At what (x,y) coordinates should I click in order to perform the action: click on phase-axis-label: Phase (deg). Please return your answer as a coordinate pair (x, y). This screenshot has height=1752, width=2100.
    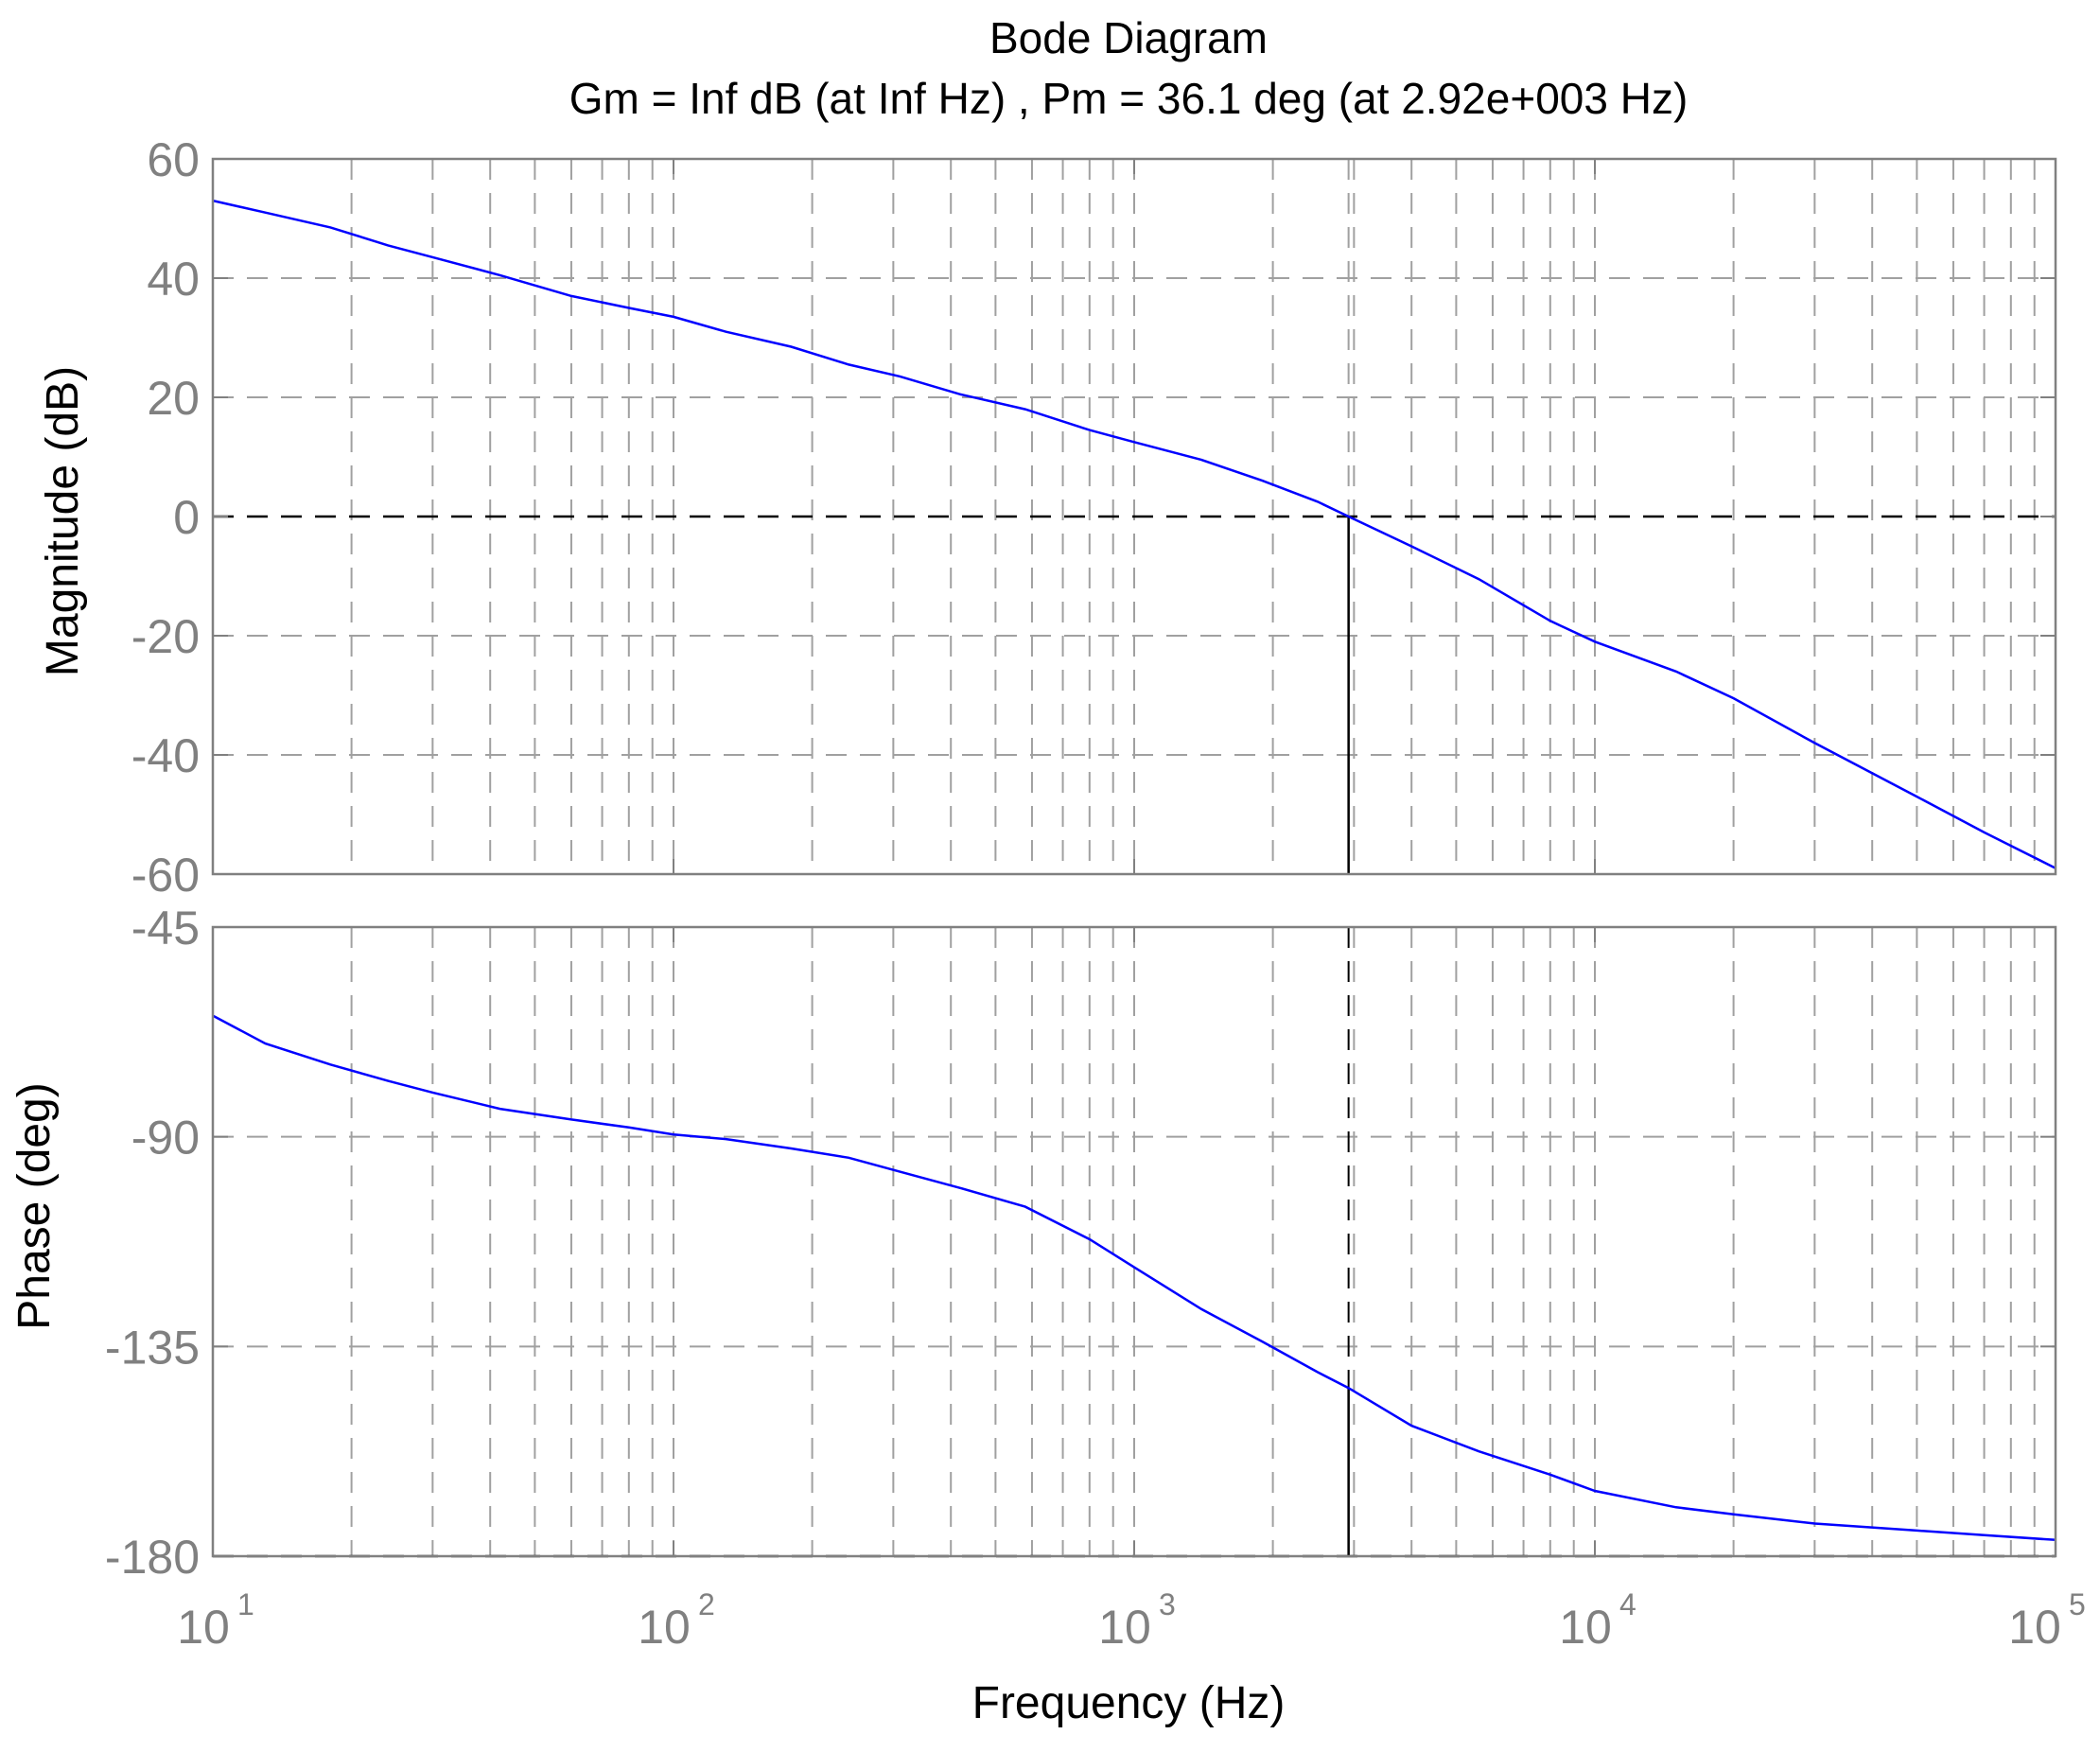
    Looking at the image, I should click on (34, 1206).